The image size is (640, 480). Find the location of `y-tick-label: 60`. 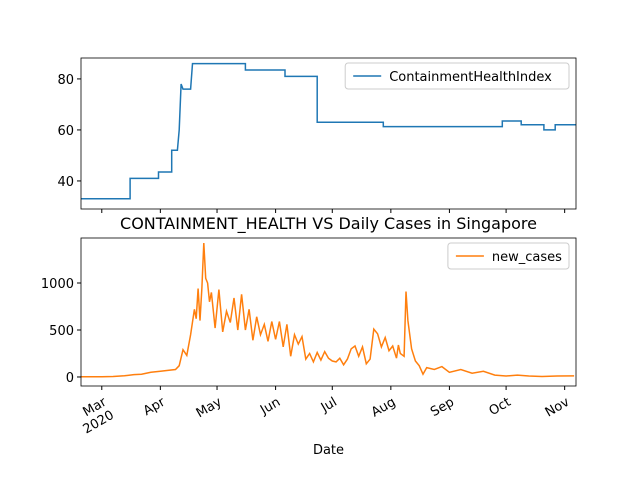

y-tick-label: 60 is located at coordinates (65, 131).